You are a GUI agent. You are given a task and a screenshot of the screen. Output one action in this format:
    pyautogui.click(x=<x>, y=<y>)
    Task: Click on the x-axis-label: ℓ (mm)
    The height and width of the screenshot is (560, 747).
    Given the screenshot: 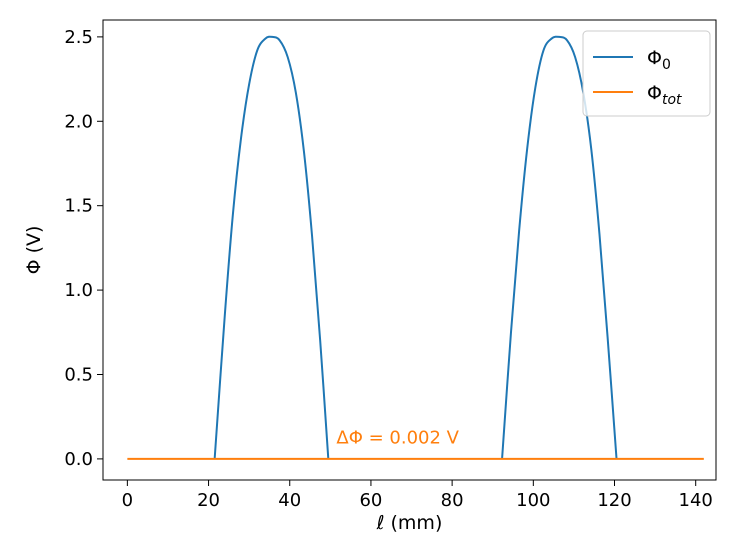 What is the action you would take?
    pyautogui.click(x=409, y=523)
    